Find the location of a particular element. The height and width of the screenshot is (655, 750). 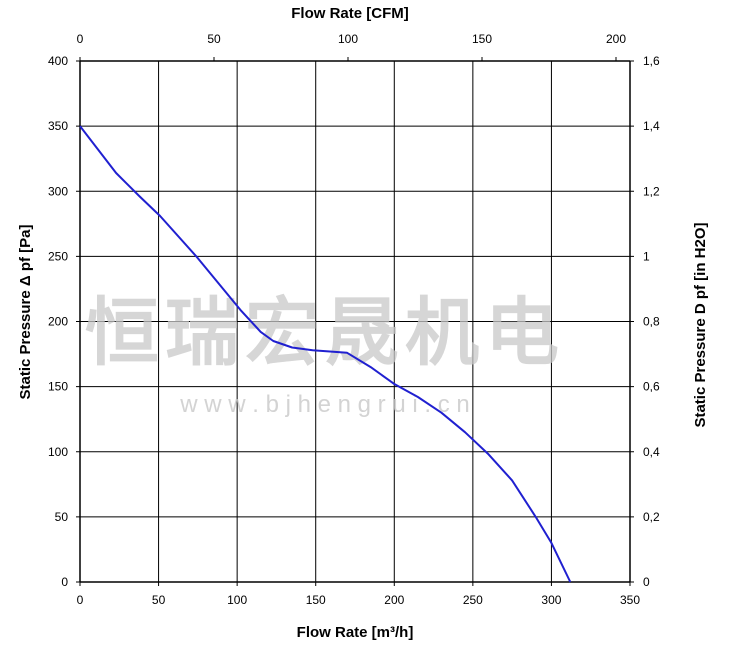

y-tick-label: 150 is located at coordinates (58, 387).